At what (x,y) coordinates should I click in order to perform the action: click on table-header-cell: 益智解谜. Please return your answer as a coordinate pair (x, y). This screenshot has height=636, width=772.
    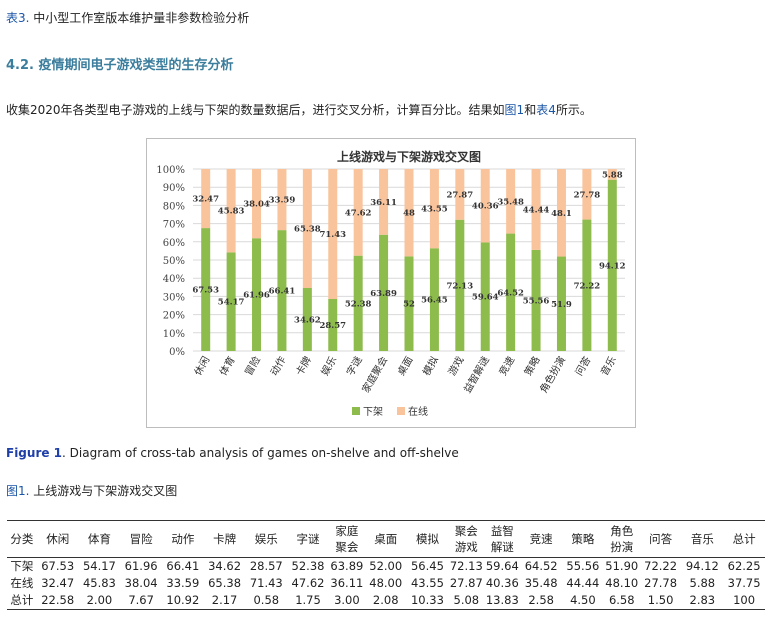
    Looking at the image, I should click on (502, 539).